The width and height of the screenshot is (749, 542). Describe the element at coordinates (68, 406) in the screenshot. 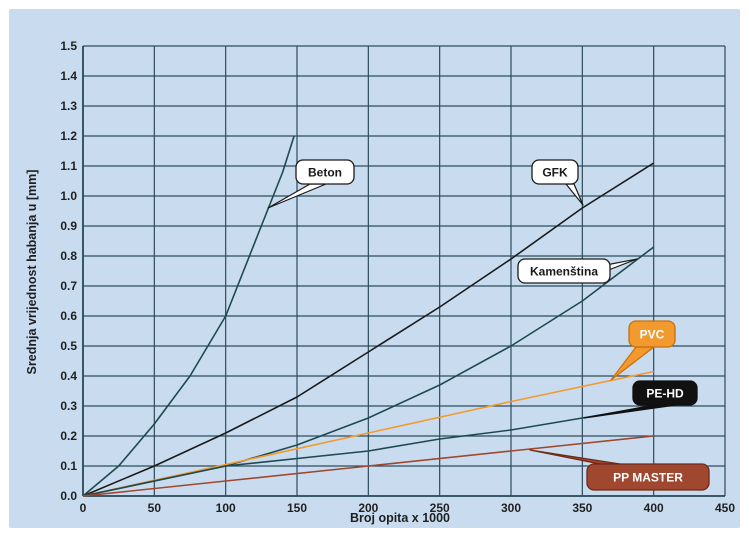

I see `y-tick-label: 0.3` at that location.